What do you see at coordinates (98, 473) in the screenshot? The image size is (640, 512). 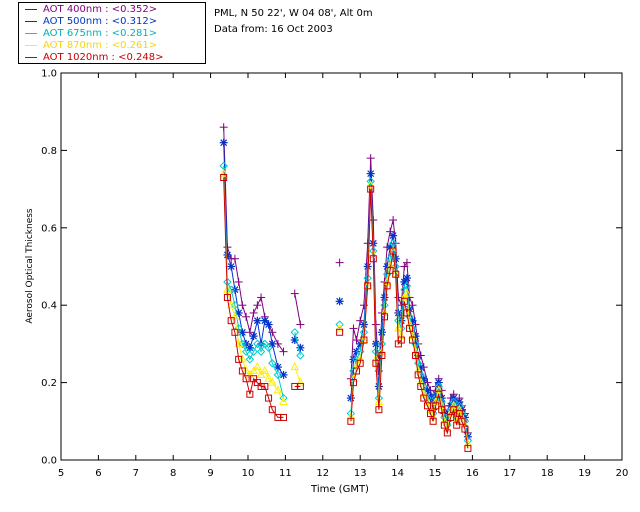 I see `x-tick-label: 6` at bounding box center [98, 473].